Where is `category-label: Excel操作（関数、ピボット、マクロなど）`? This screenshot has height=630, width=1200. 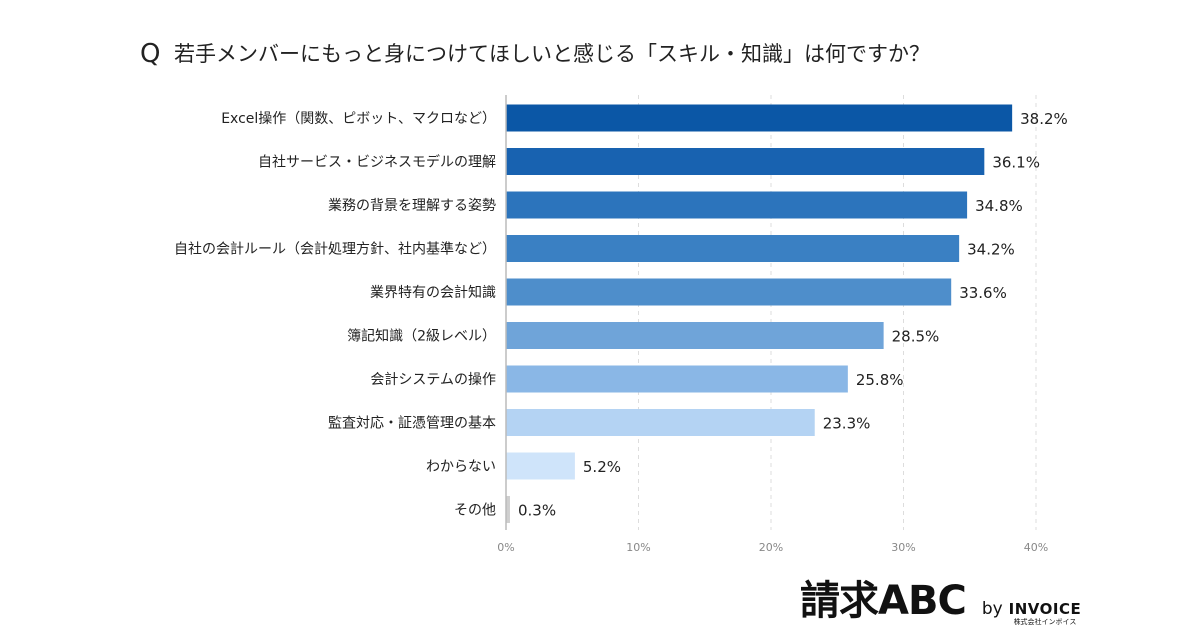
category-label: Excel操作（関数、ピボット、マクロなど） is located at coordinates (358, 119).